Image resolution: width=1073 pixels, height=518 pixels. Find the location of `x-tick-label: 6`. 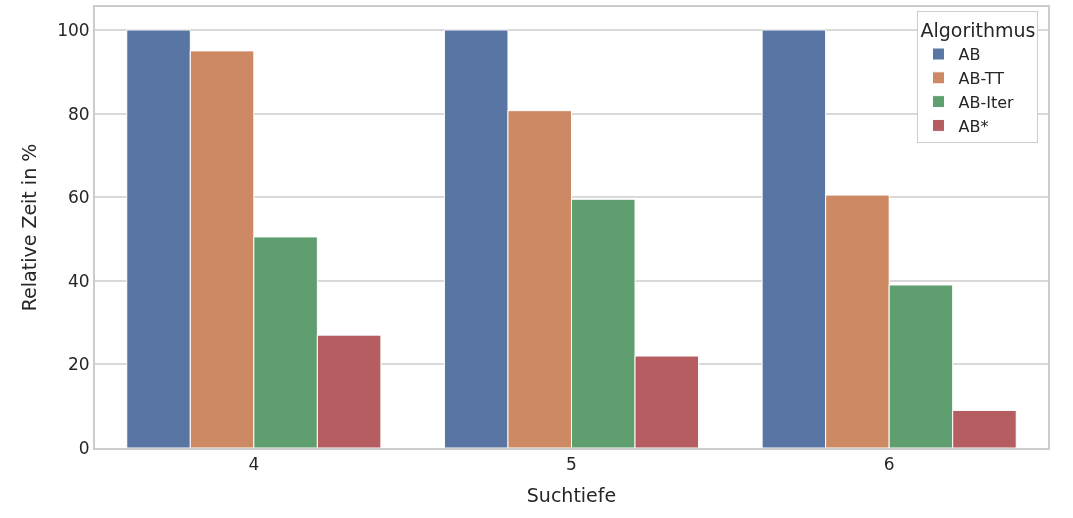

x-tick-label: 6 is located at coordinates (889, 464).